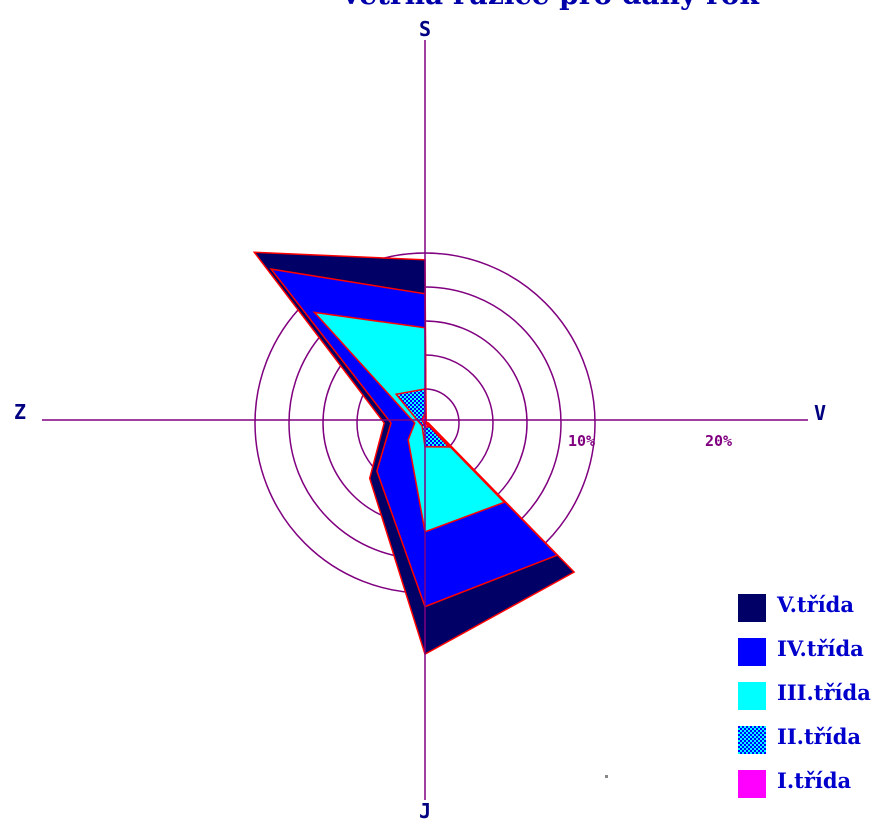  What do you see at coordinates (824, 692) in the screenshot?
I see `legend-label: III.třída` at bounding box center [824, 692].